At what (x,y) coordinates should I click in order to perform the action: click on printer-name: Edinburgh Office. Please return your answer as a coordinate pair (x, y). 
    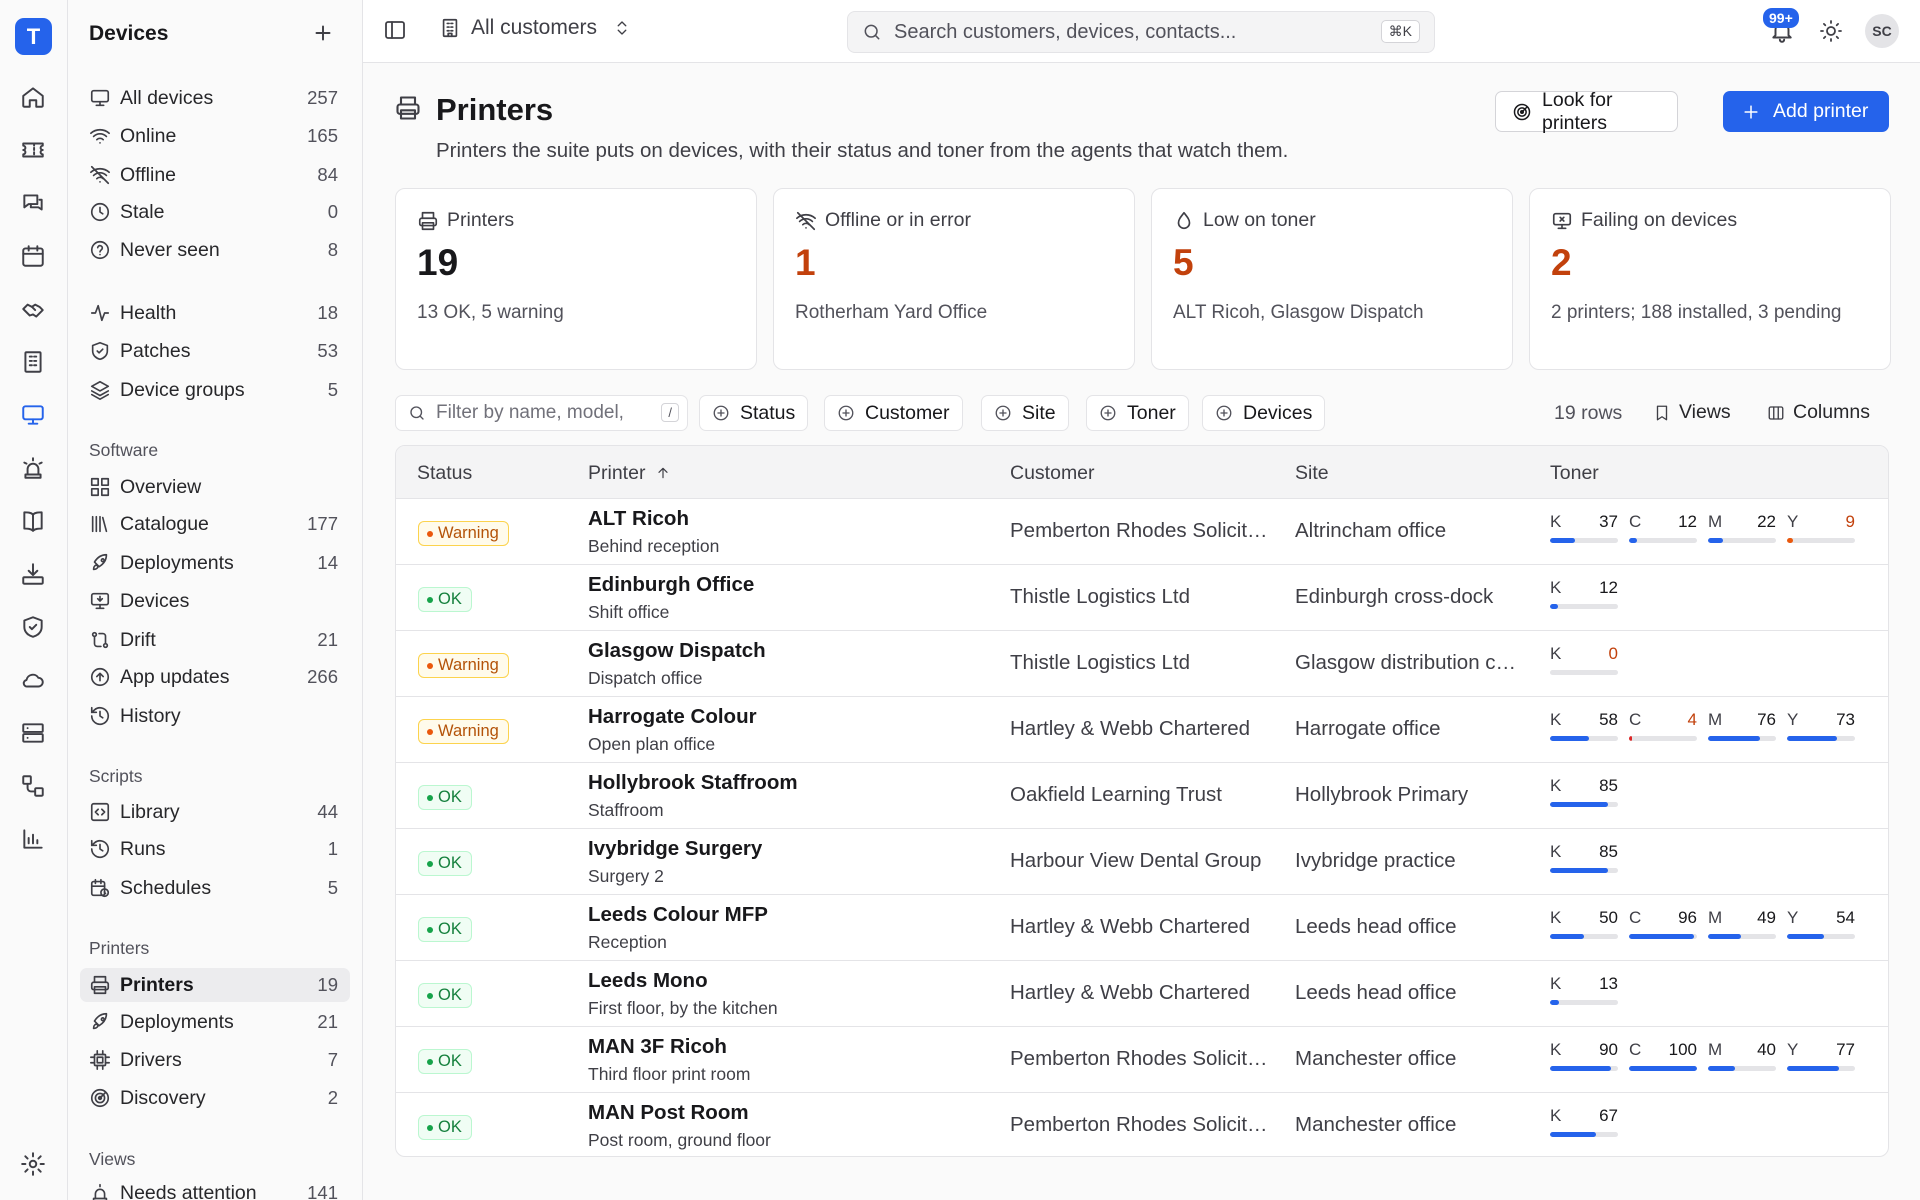
    Looking at the image, I should click on (671, 584).